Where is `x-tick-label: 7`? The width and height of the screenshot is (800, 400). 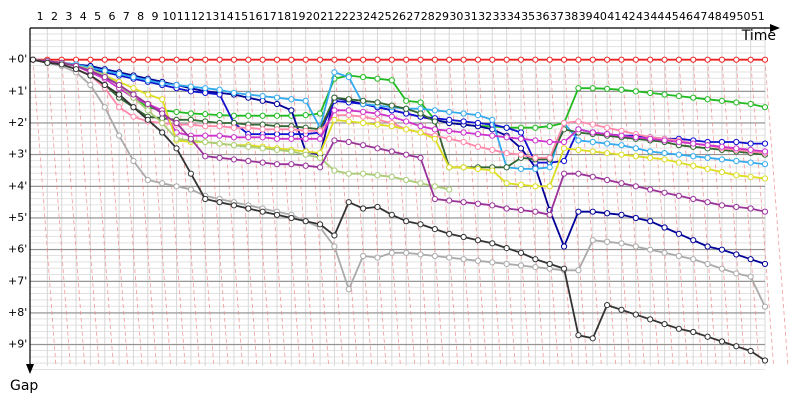 x-tick-label: 7 is located at coordinates (126, 16).